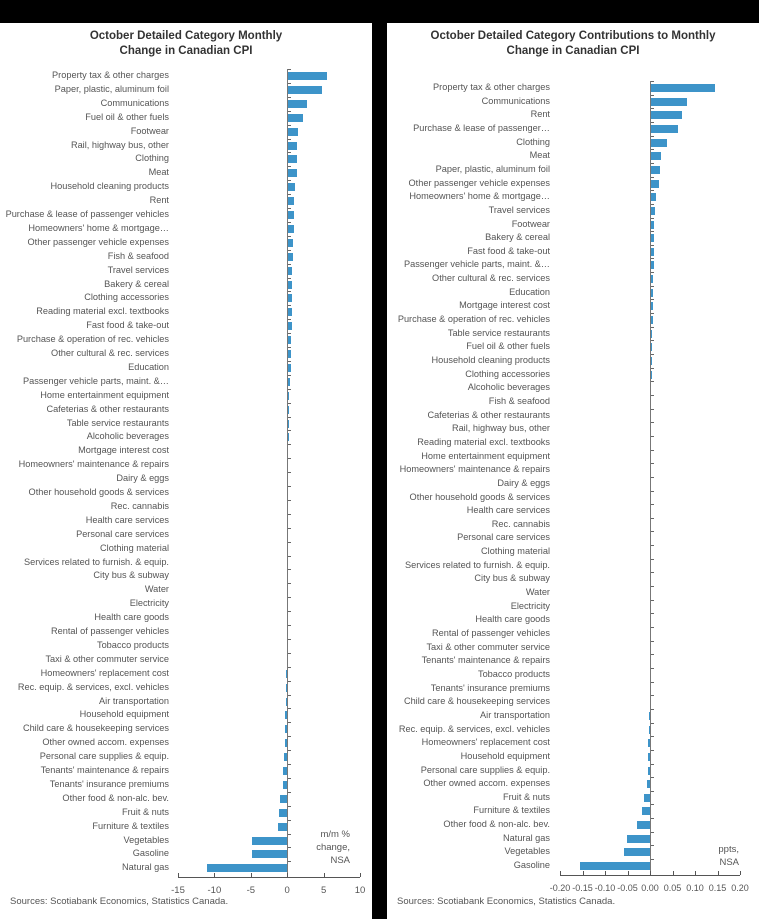 This screenshot has width=759, height=919. What do you see at coordinates (98, 241) in the screenshot?
I see `category-label: Other passenger vehicle expenses` at bounding box center [98, 241].